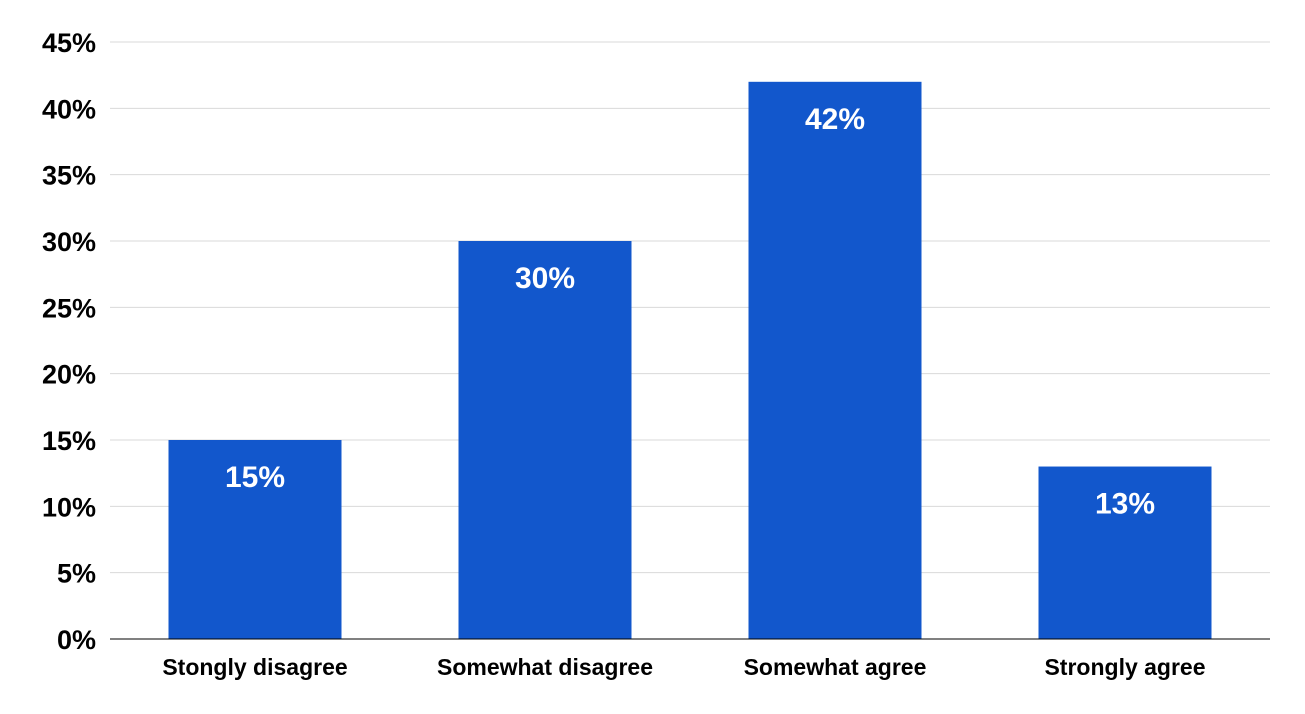 The height and width of the screenshot is (714, 1305). I want to click on x-category-label: Somewhat agree, so click(835, 667).